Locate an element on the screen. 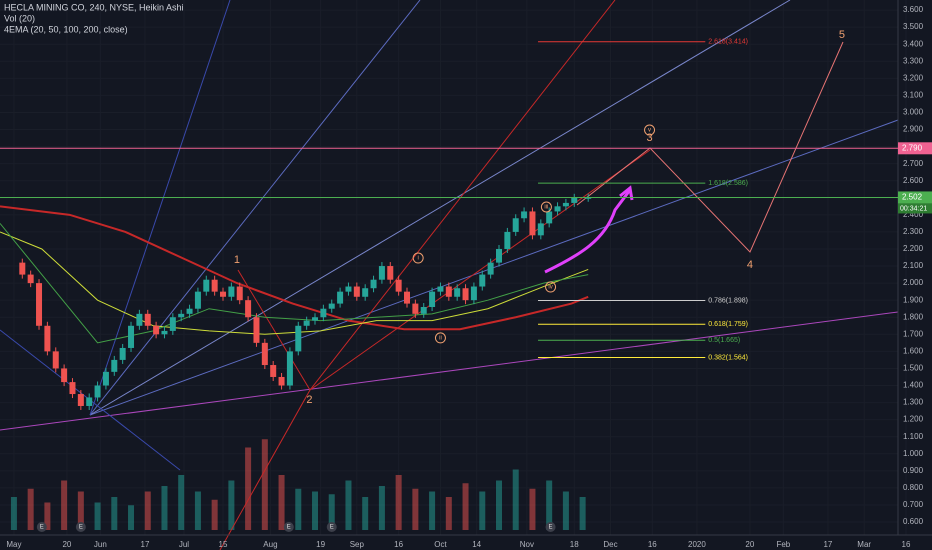 The image size is (932, 550). x-tick-label: Dec is located at coordinates (610, 544).